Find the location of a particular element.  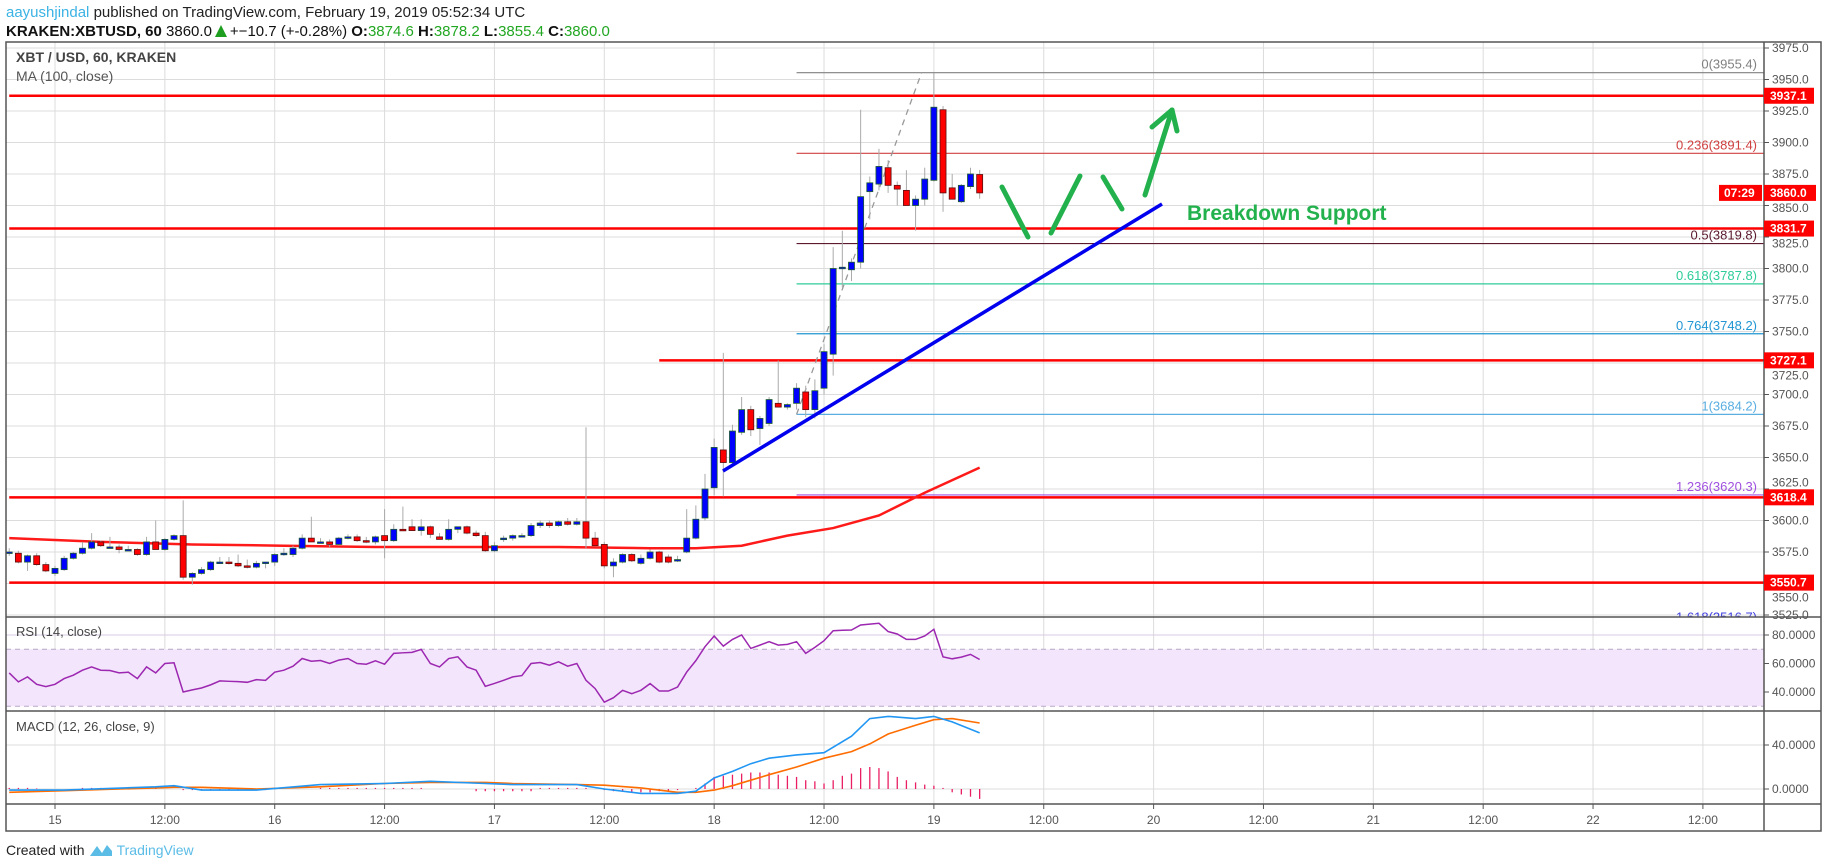

support-trend-line is located at coordinates (942, 337).